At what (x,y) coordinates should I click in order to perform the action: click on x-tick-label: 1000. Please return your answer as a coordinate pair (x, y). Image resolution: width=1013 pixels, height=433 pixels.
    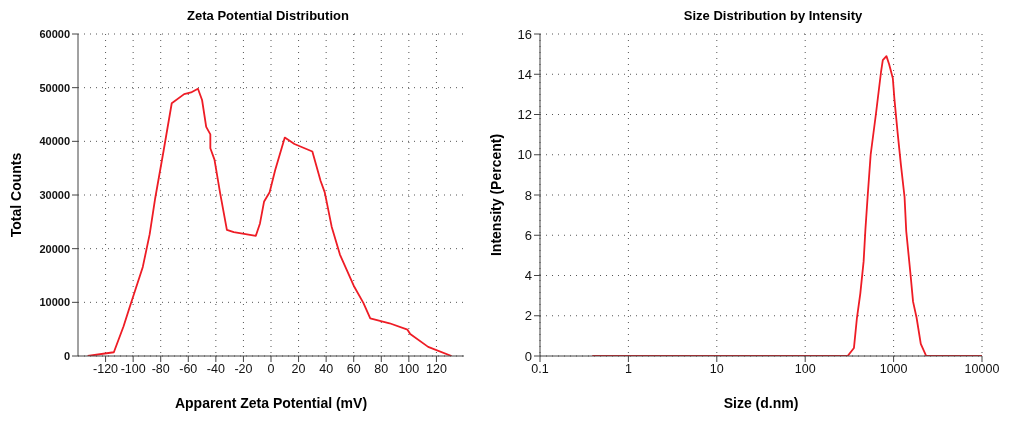
    Looking at the image, I should click on (893, 368).